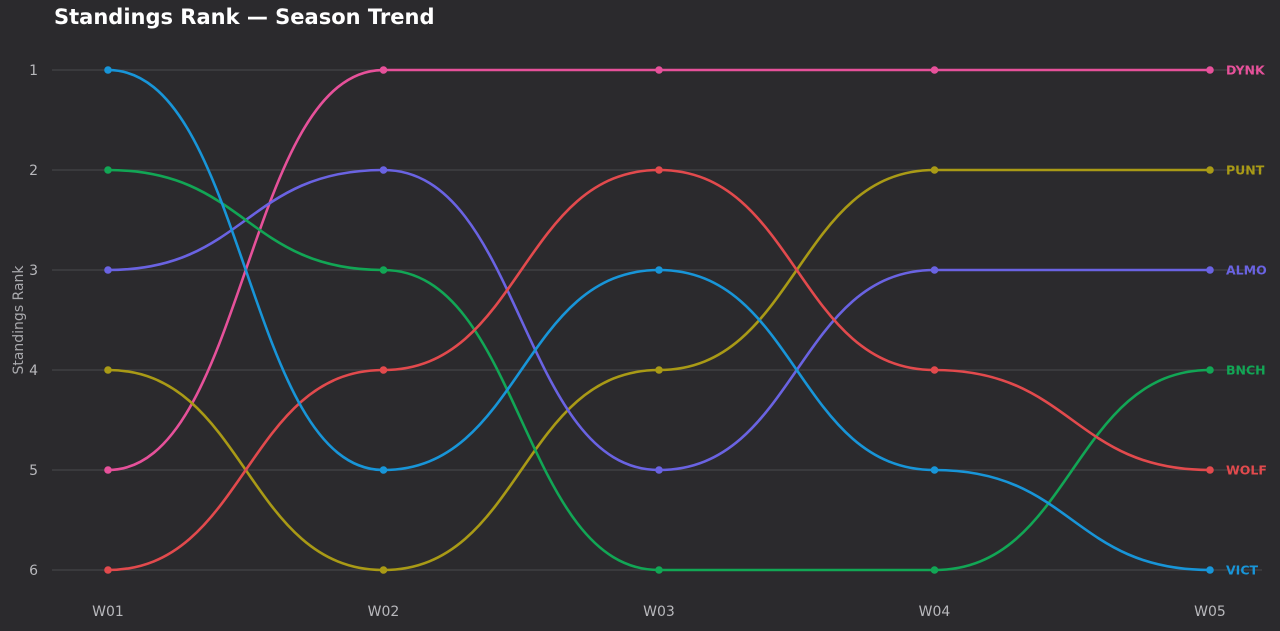  What do you see at coordinates (1245, 170) in the screenshot?
I see `series-label-punt: PUNT` at bounding box center [1245, 170].